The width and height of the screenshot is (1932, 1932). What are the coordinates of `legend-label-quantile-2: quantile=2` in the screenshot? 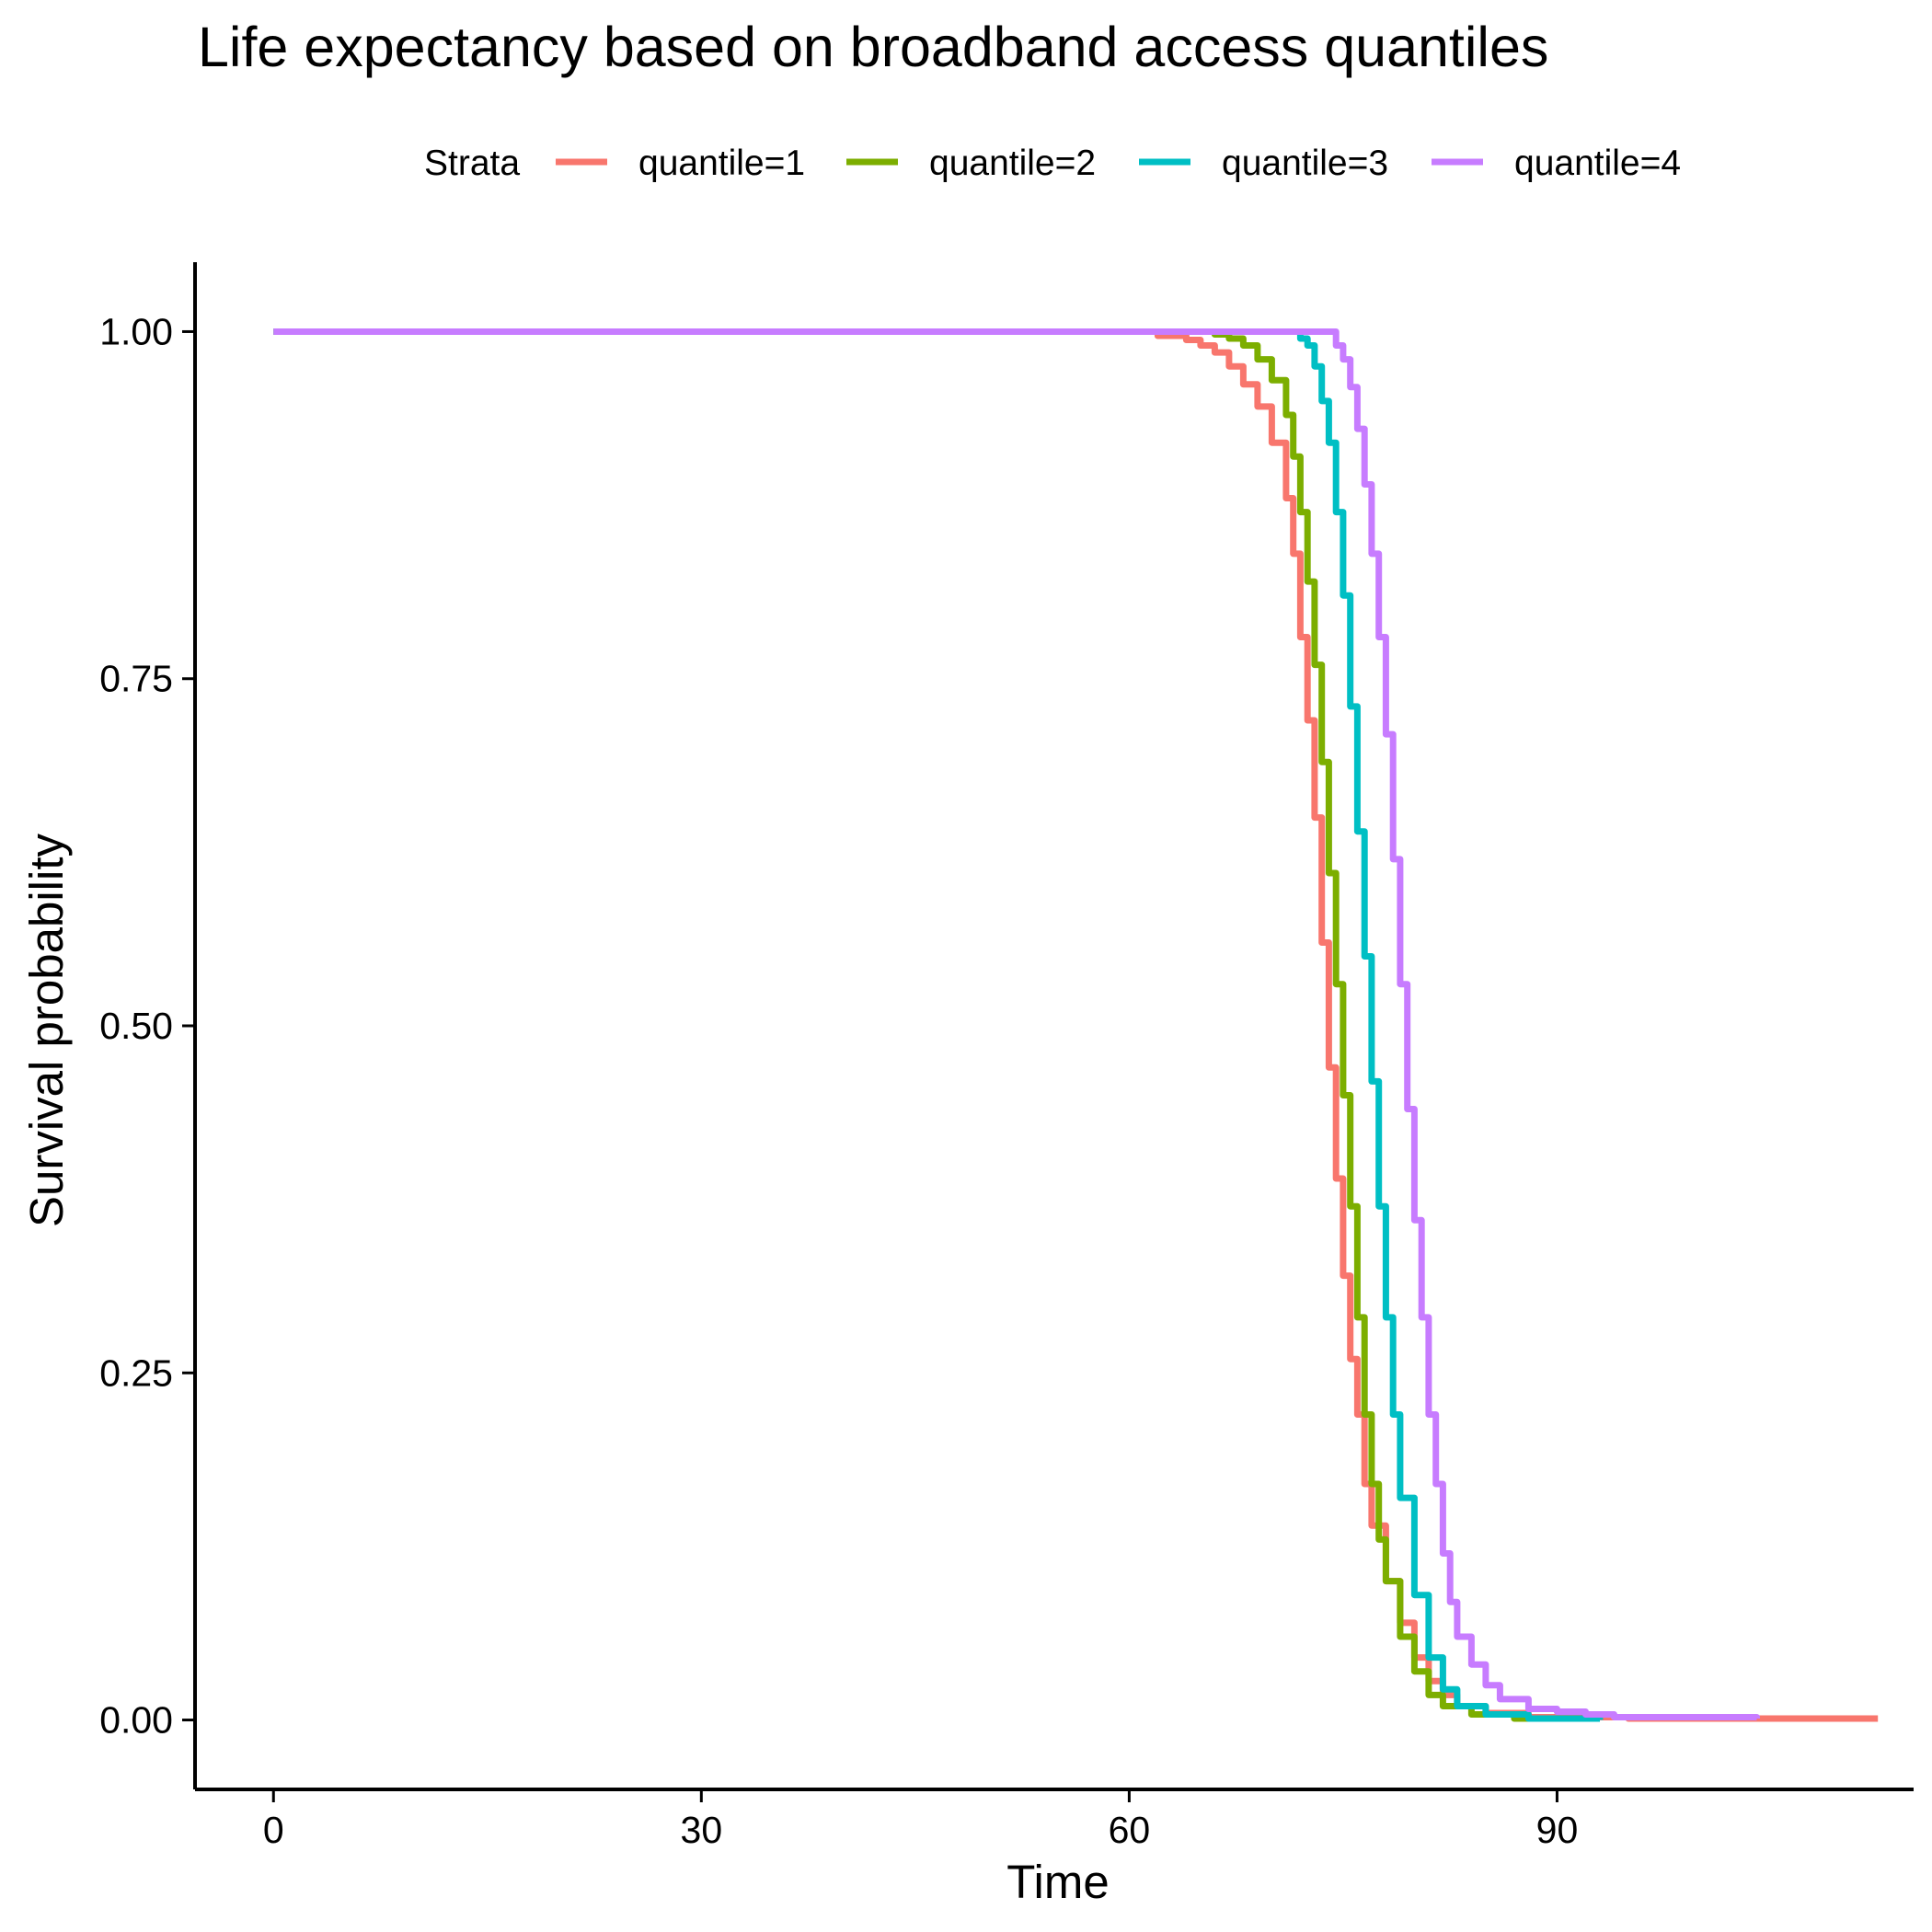 It's located at (1012, 163).